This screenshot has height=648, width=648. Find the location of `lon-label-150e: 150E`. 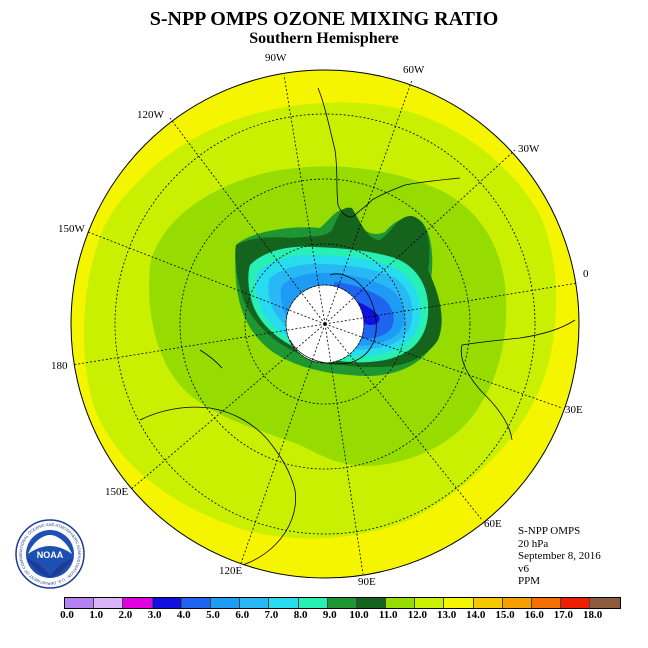

lon-label-150e: 150E is located at coordinates (117, 492).